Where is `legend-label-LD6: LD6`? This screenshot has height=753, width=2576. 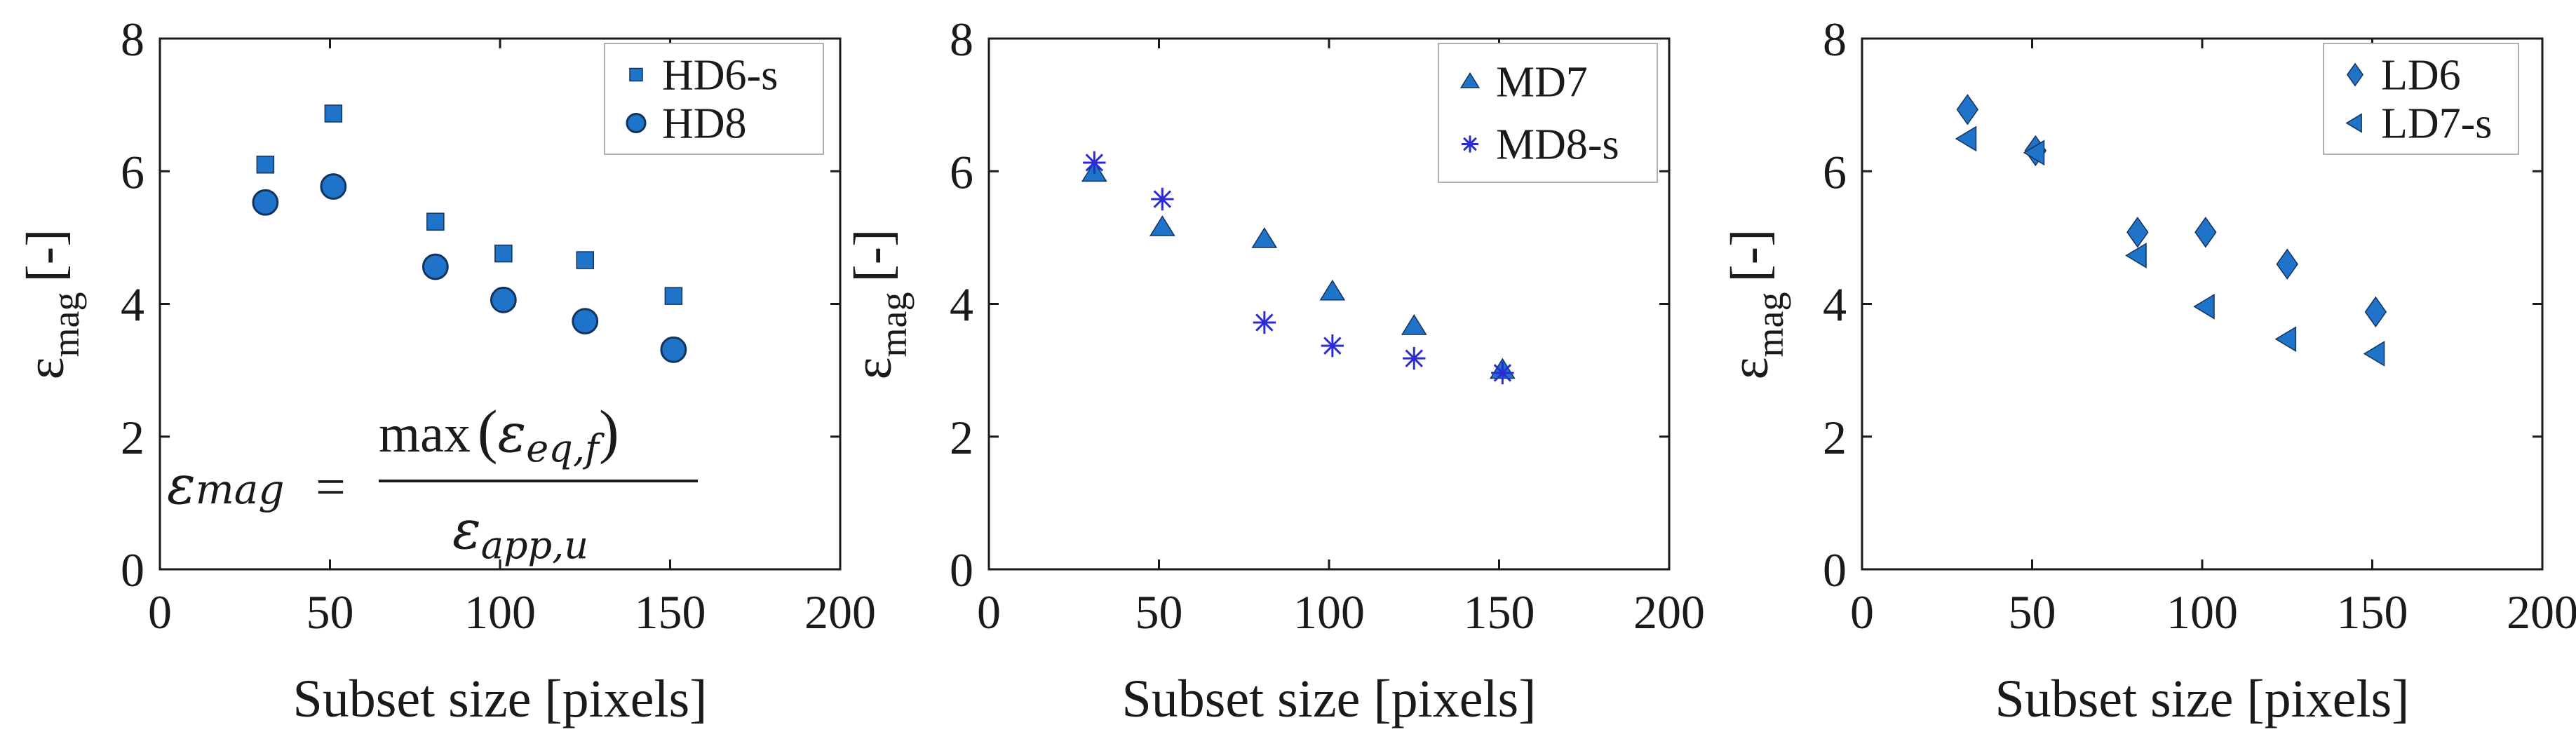
legend-label-LD6: LD6 is located at coordinates (2421, 76).